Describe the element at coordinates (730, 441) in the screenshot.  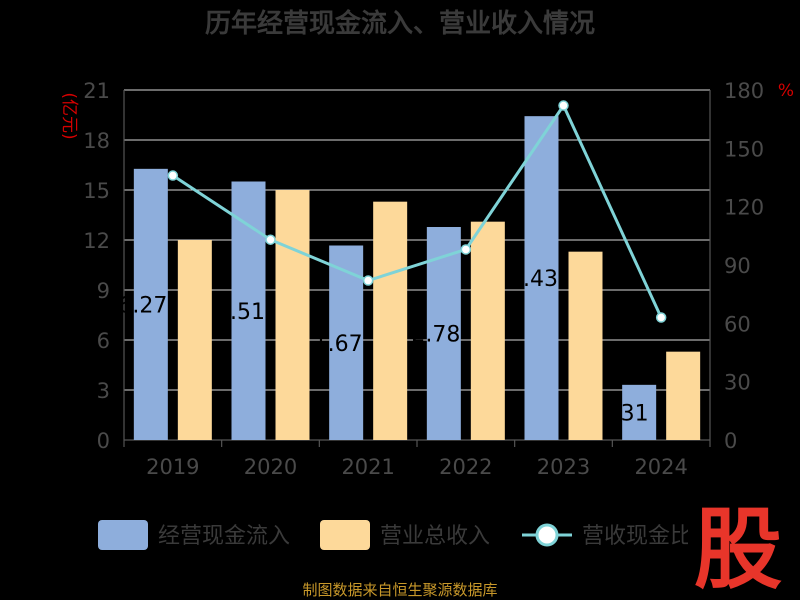
I see `right-tick-label: 0` at that location.